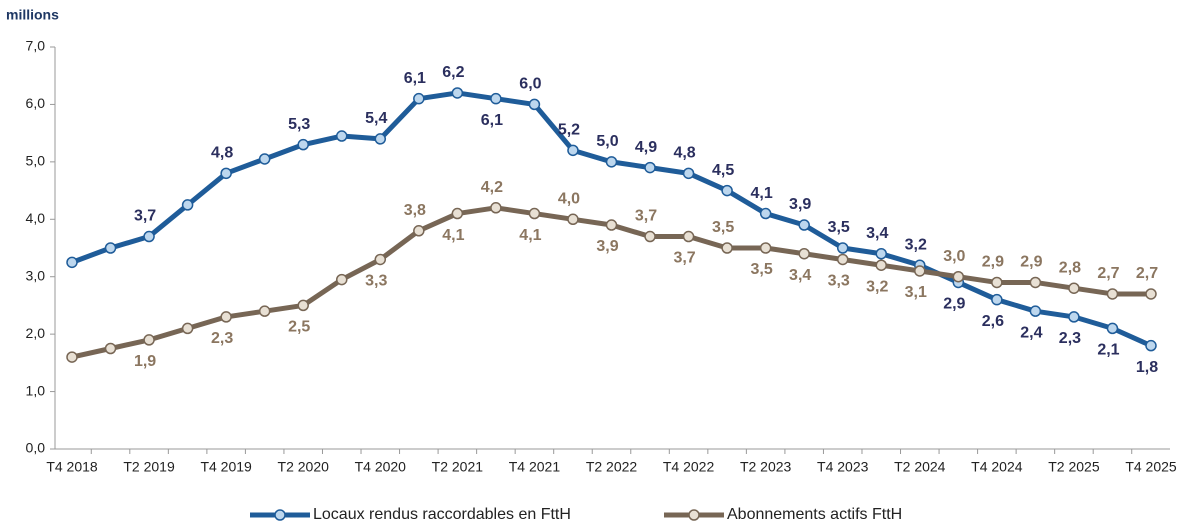  Describe the element at coordinates (766, 467) in the screenshot. I see `x-tick-label: T2 2023` at that location.